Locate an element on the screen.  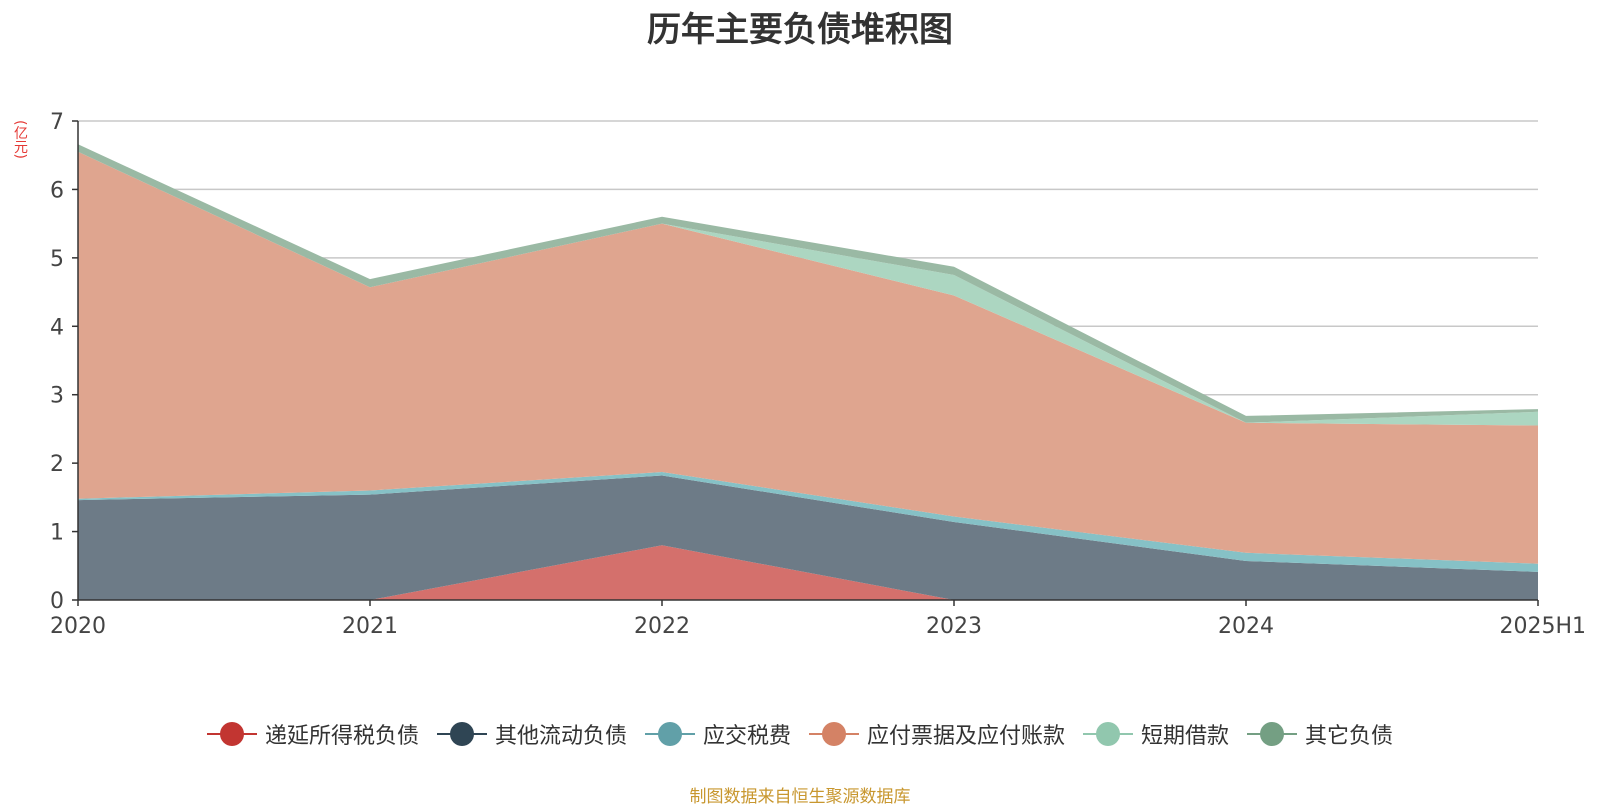
legend-item-4: 短期借款 is located at coordinates (1156, 734).